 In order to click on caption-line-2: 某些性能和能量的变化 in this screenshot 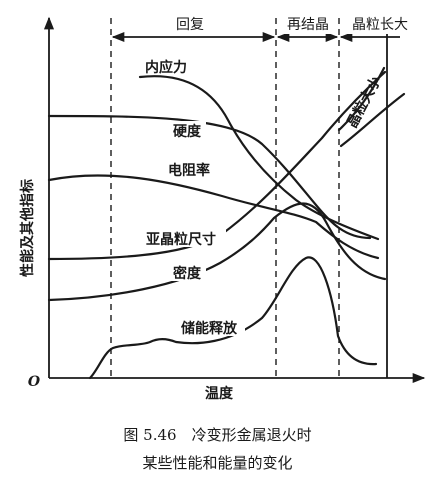, I will do `click(217, 463)`.